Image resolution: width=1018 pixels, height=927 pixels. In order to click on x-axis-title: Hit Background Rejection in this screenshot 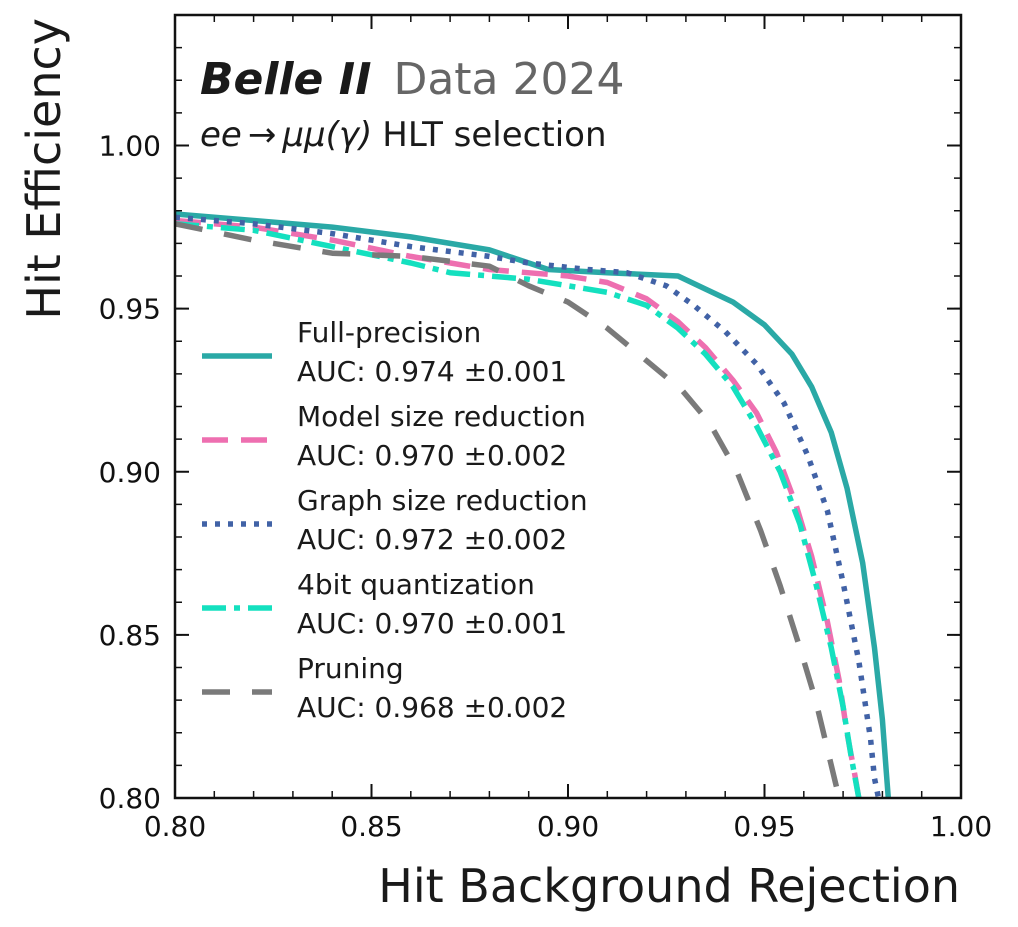, I will do `click(669, 886)`.